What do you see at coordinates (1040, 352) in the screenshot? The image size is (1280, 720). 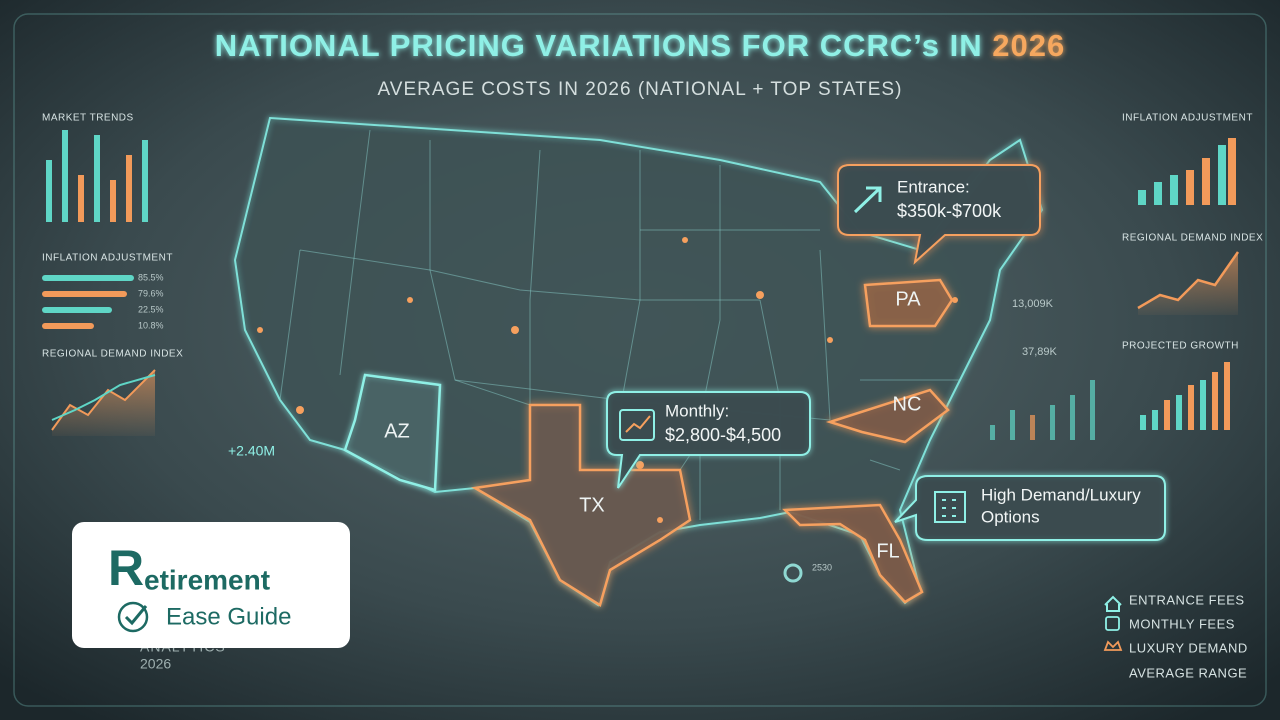 I see `stat: 37,89K` at bounding box center [1040, 352].